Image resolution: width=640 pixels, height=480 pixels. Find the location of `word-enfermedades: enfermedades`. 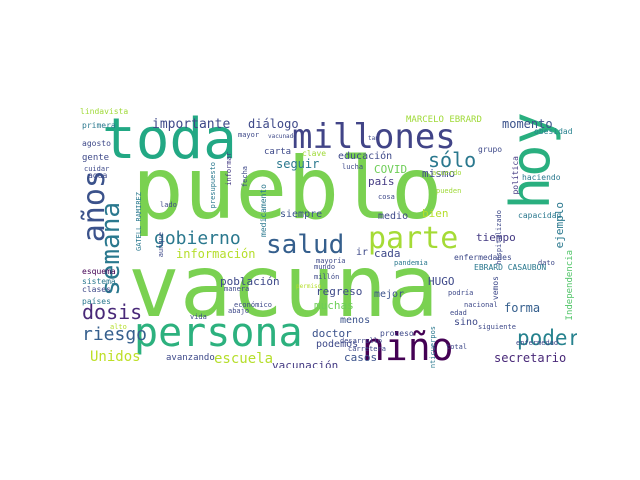

word-enfermedades: enfermedades is located at coordinates (483, 257).